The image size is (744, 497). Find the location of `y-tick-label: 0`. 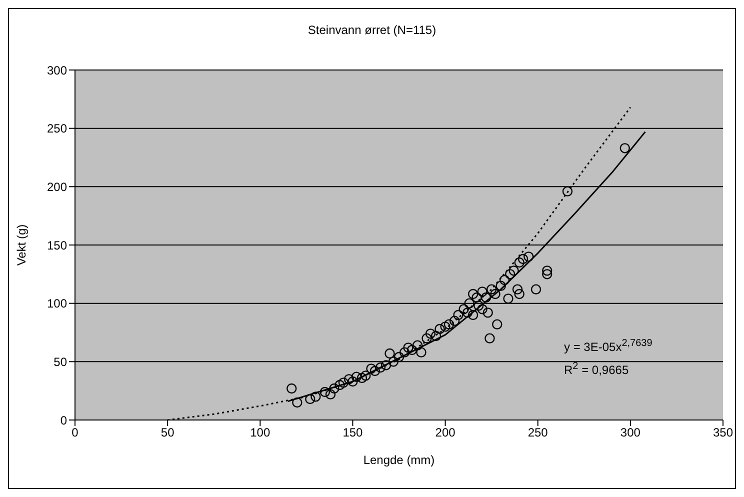

y-tick-label: 0 is located at coordinates (64, 420).